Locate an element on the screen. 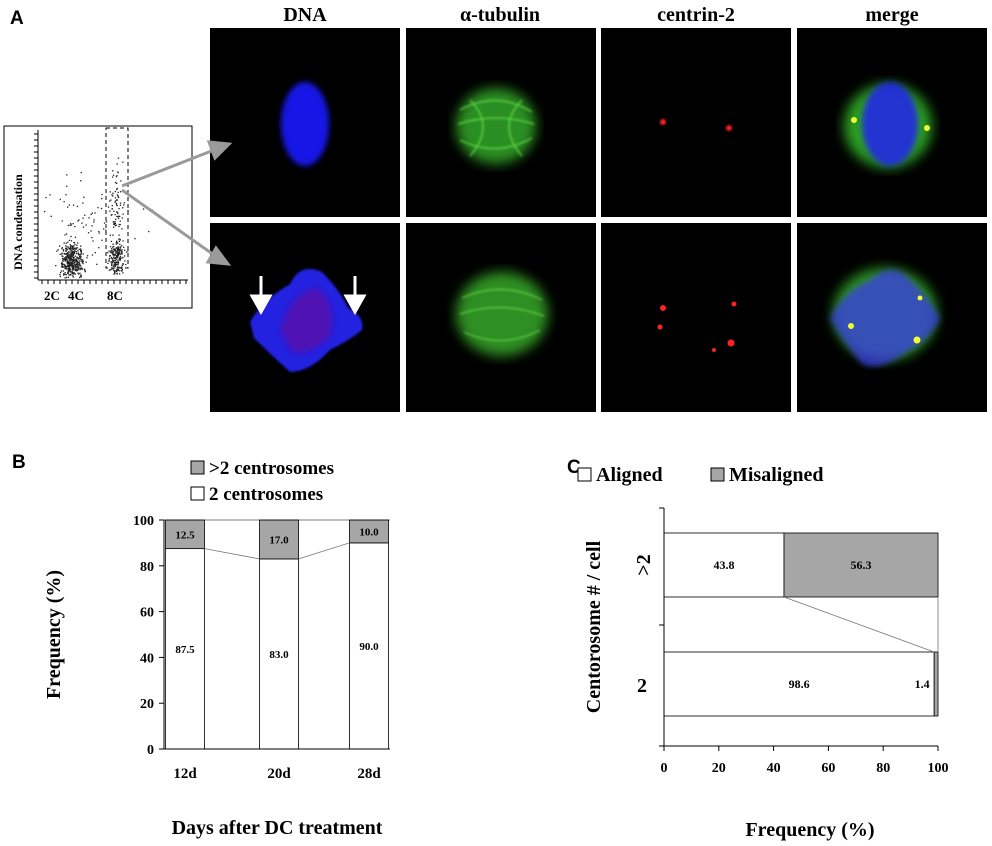  panel-c-letter: C is located at coordinates (574, 467).